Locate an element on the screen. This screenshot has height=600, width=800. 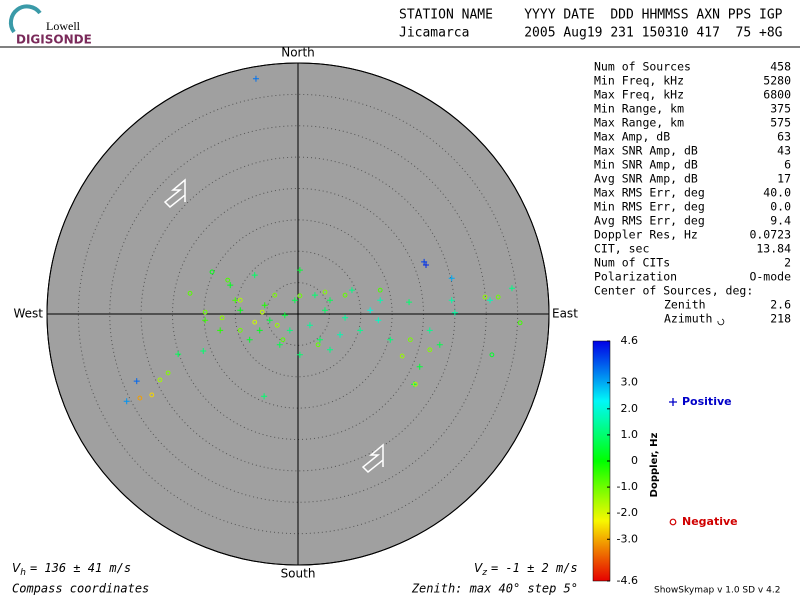
stat-value: 17 is located at coordinates (784, 179).